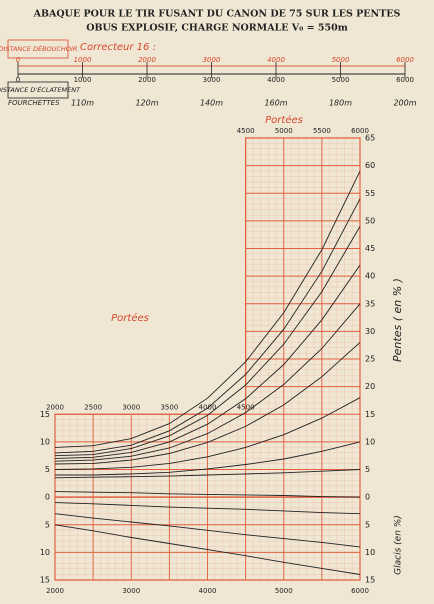  What do you see at coordinates (405, 80) in the screenshot?
I see `burst-tick-label: 6000` at bounding box center [405, 80].